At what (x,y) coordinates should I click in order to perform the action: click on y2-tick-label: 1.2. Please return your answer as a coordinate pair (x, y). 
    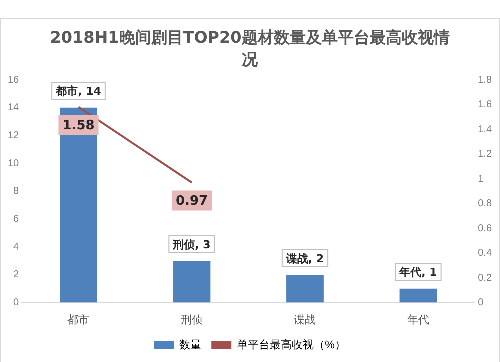
    Looking at the image, I should click on (485, 154).